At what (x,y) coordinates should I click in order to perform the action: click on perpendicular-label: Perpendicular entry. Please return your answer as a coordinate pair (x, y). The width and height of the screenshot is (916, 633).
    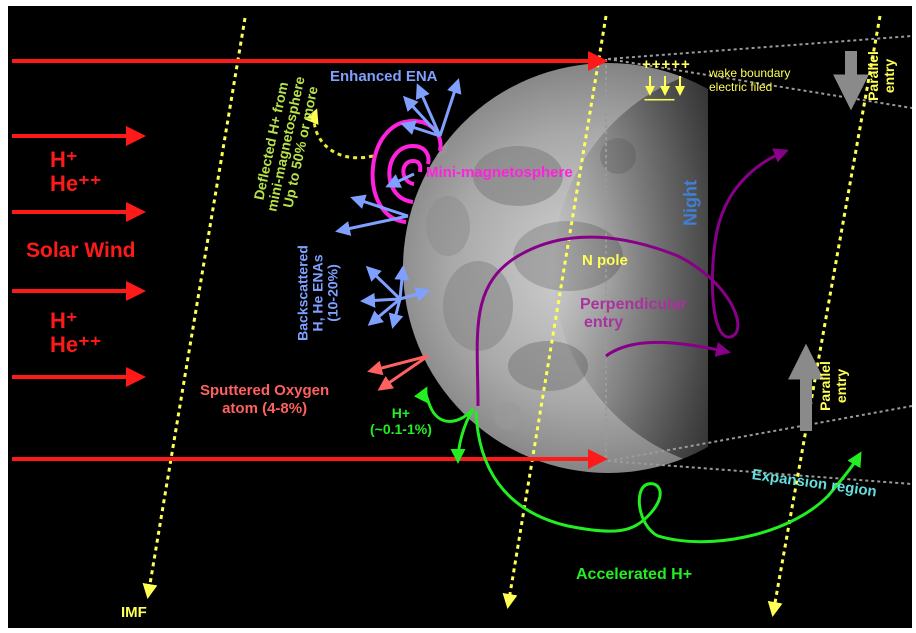
    Looking at the image, I should click on (633, 313).